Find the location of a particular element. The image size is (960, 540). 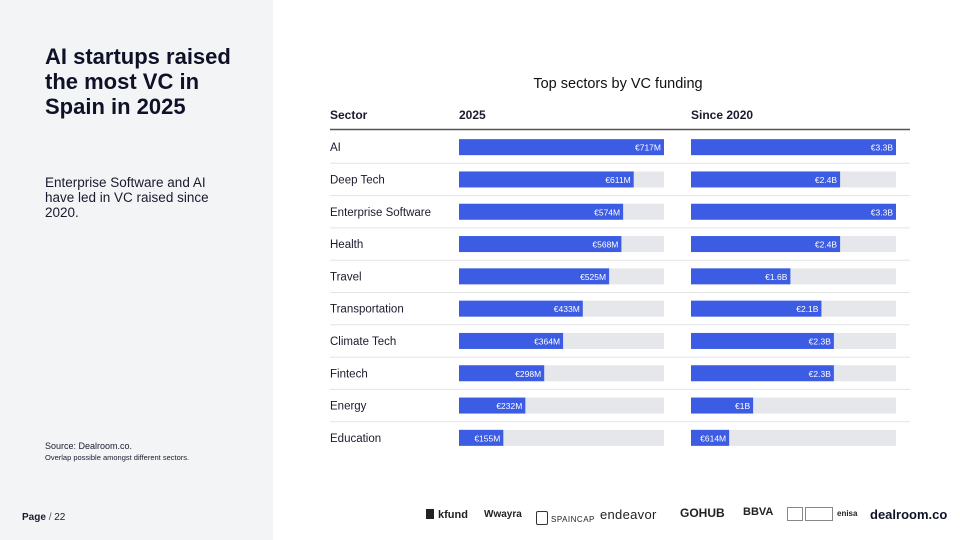

bar-value-label: €525M is located at coordinates (593, 277).